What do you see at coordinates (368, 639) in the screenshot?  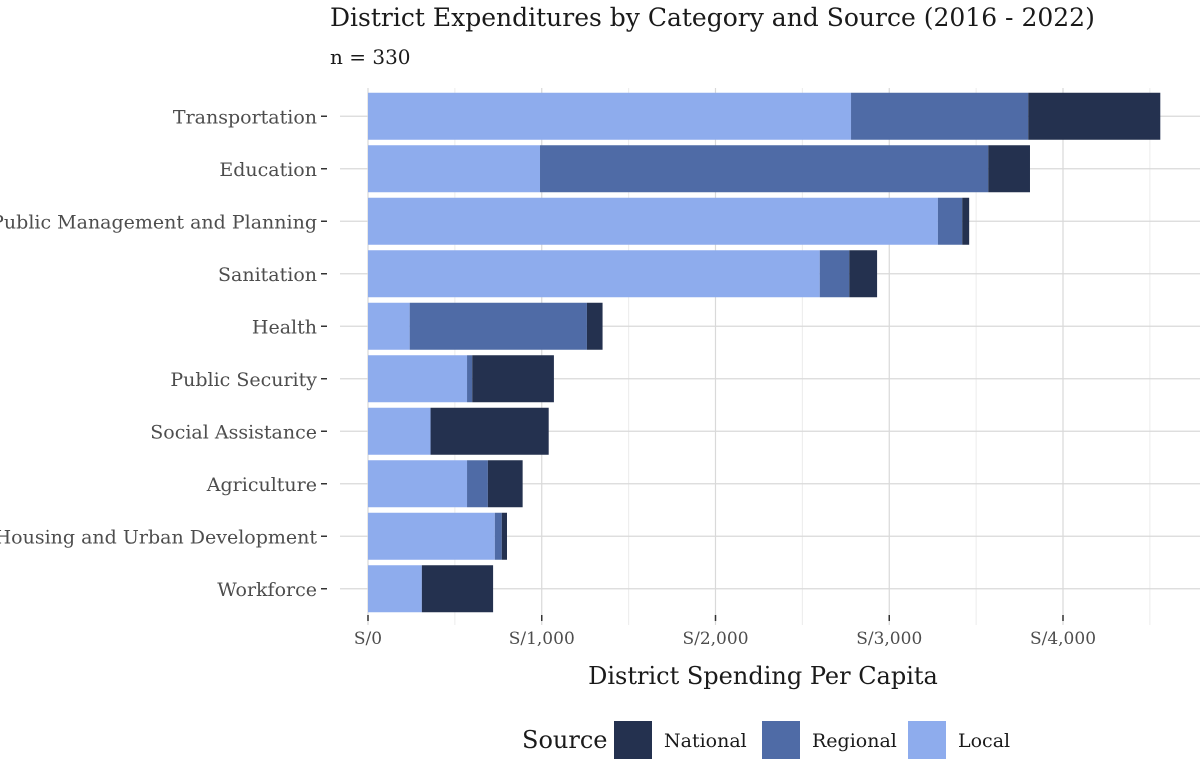 I see `x-tick-label: S/0` at bounding box center [368, 639].